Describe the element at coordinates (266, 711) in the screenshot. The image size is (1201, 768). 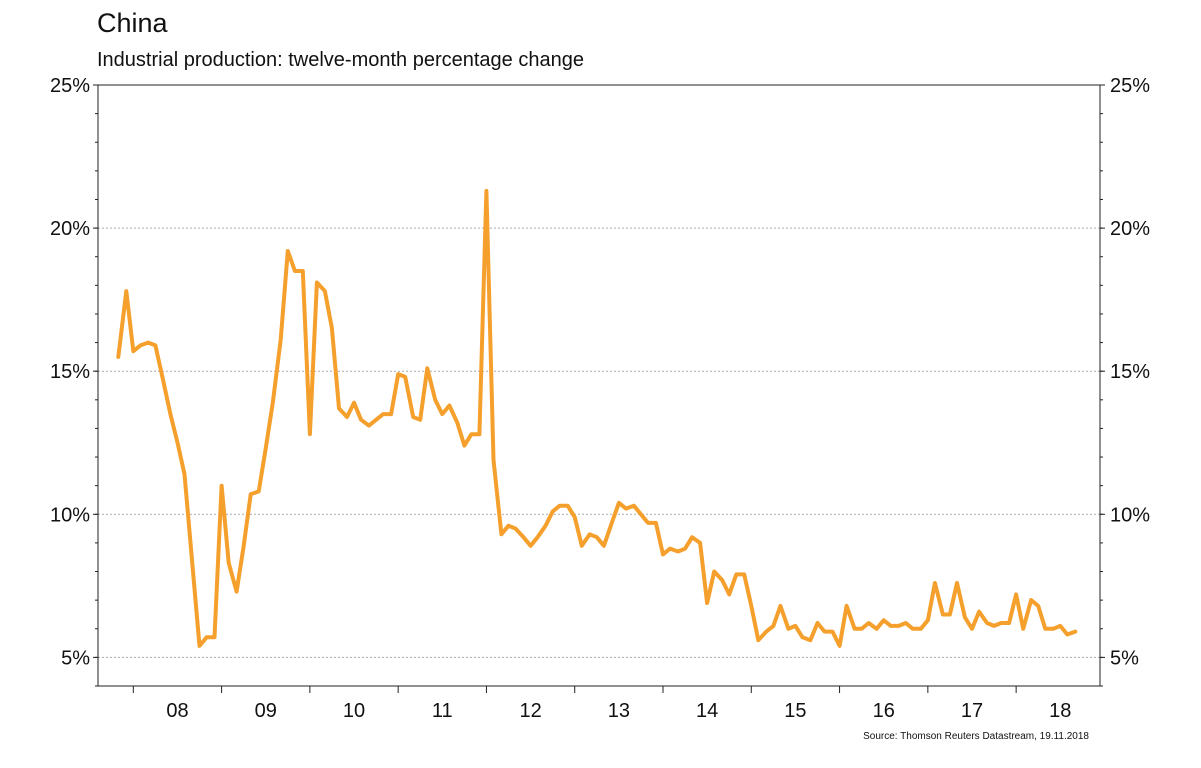
I see `x-tick-label: 09` at that location.